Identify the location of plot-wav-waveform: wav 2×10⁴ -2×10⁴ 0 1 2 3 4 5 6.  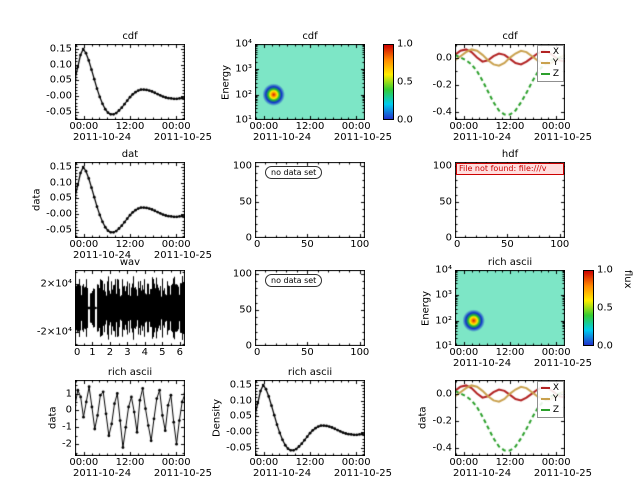
(111, 307).